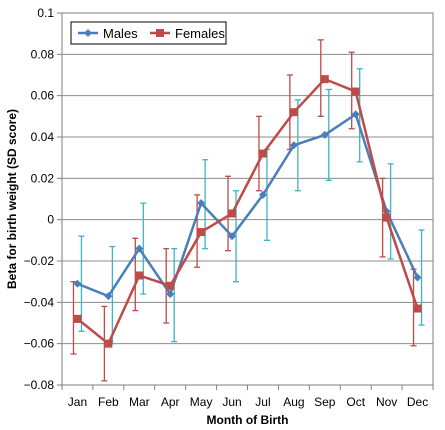 The height and width of the screenshot is (430, 445). What do you see at coordinates (39, 302) in the screenshot?
I see `y-tick-label: −0.04` at bounding box center [39, 302].